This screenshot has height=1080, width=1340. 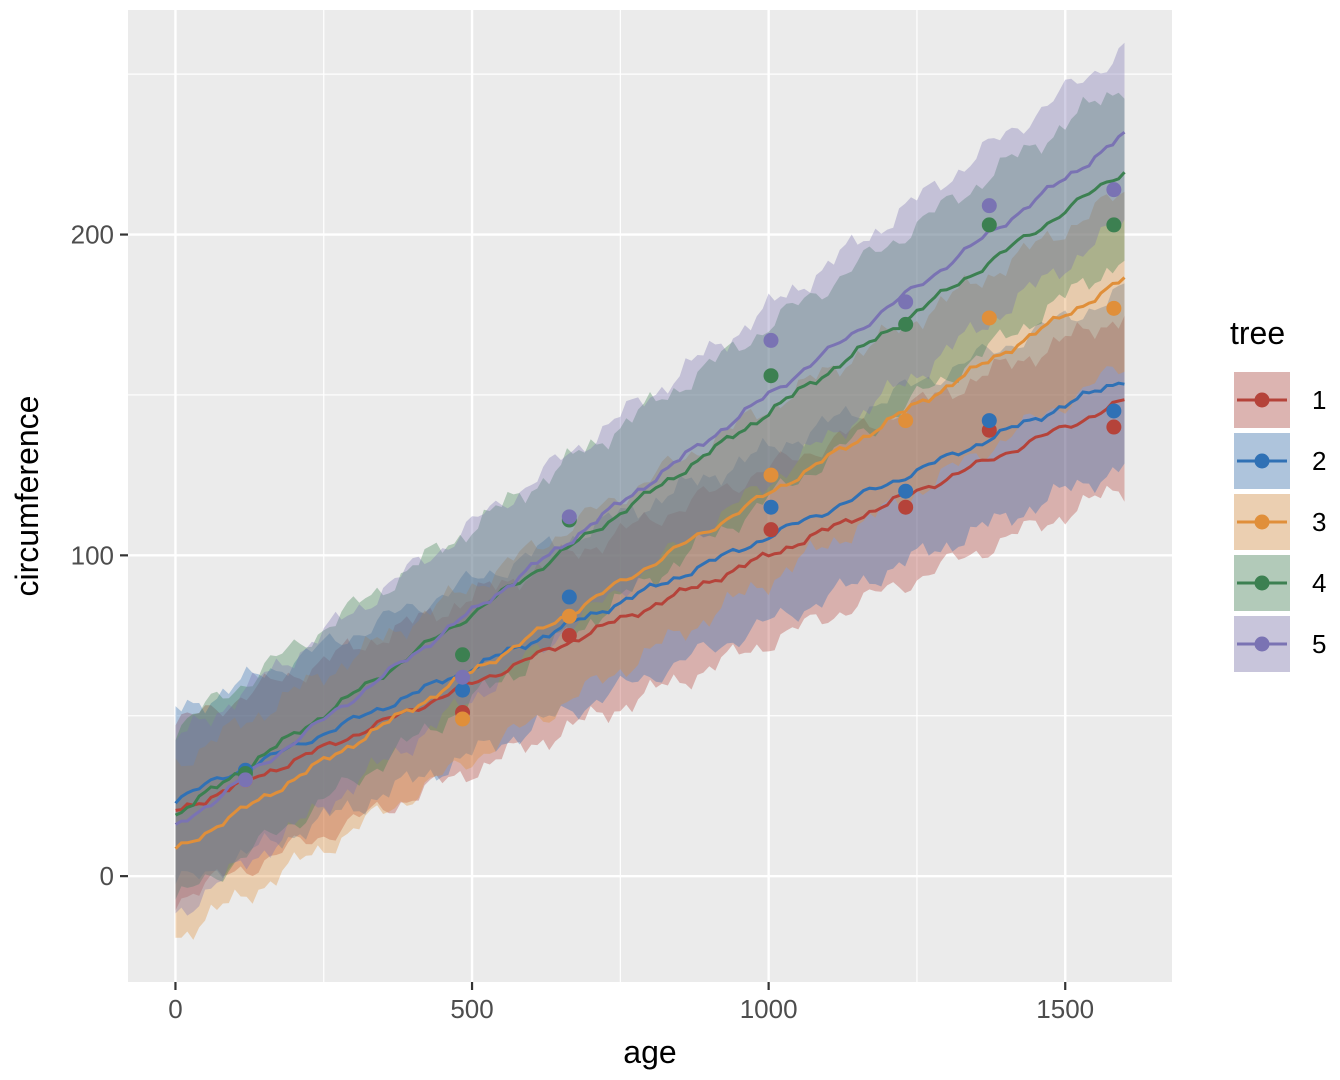 I want to click on legend-label-tree-2: 2, so click(x=1319, y=461).